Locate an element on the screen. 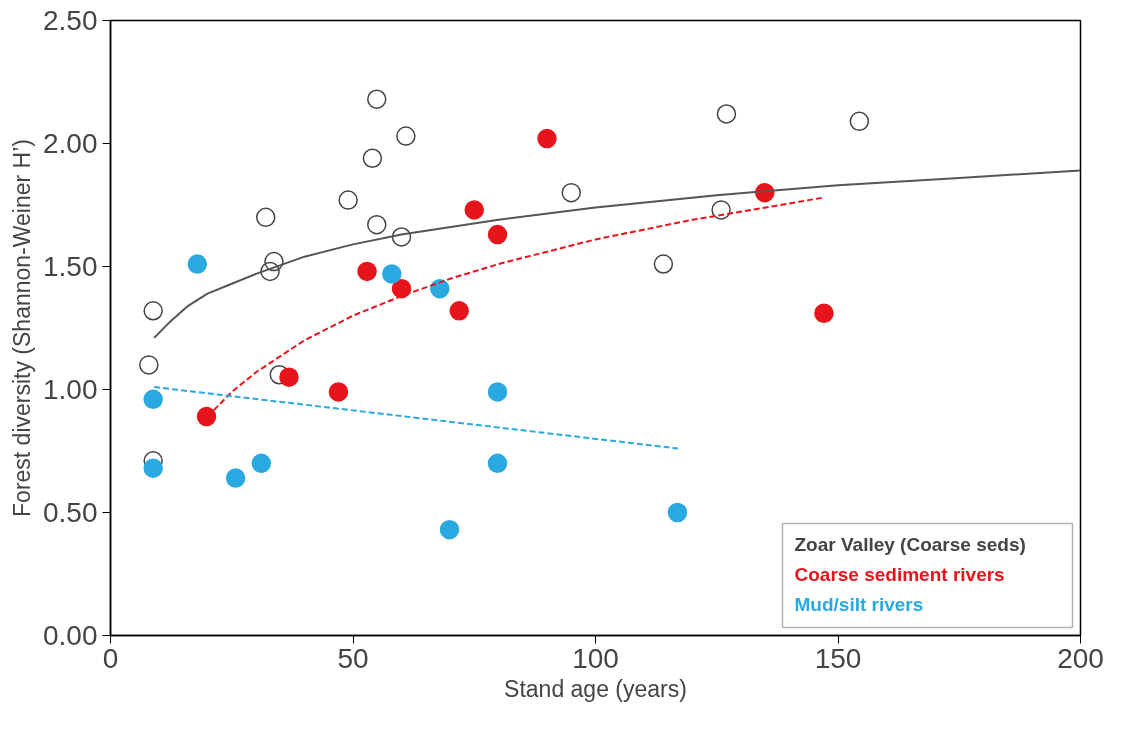  y-tick-label: 0.00 is located at coordinates (70, 635).